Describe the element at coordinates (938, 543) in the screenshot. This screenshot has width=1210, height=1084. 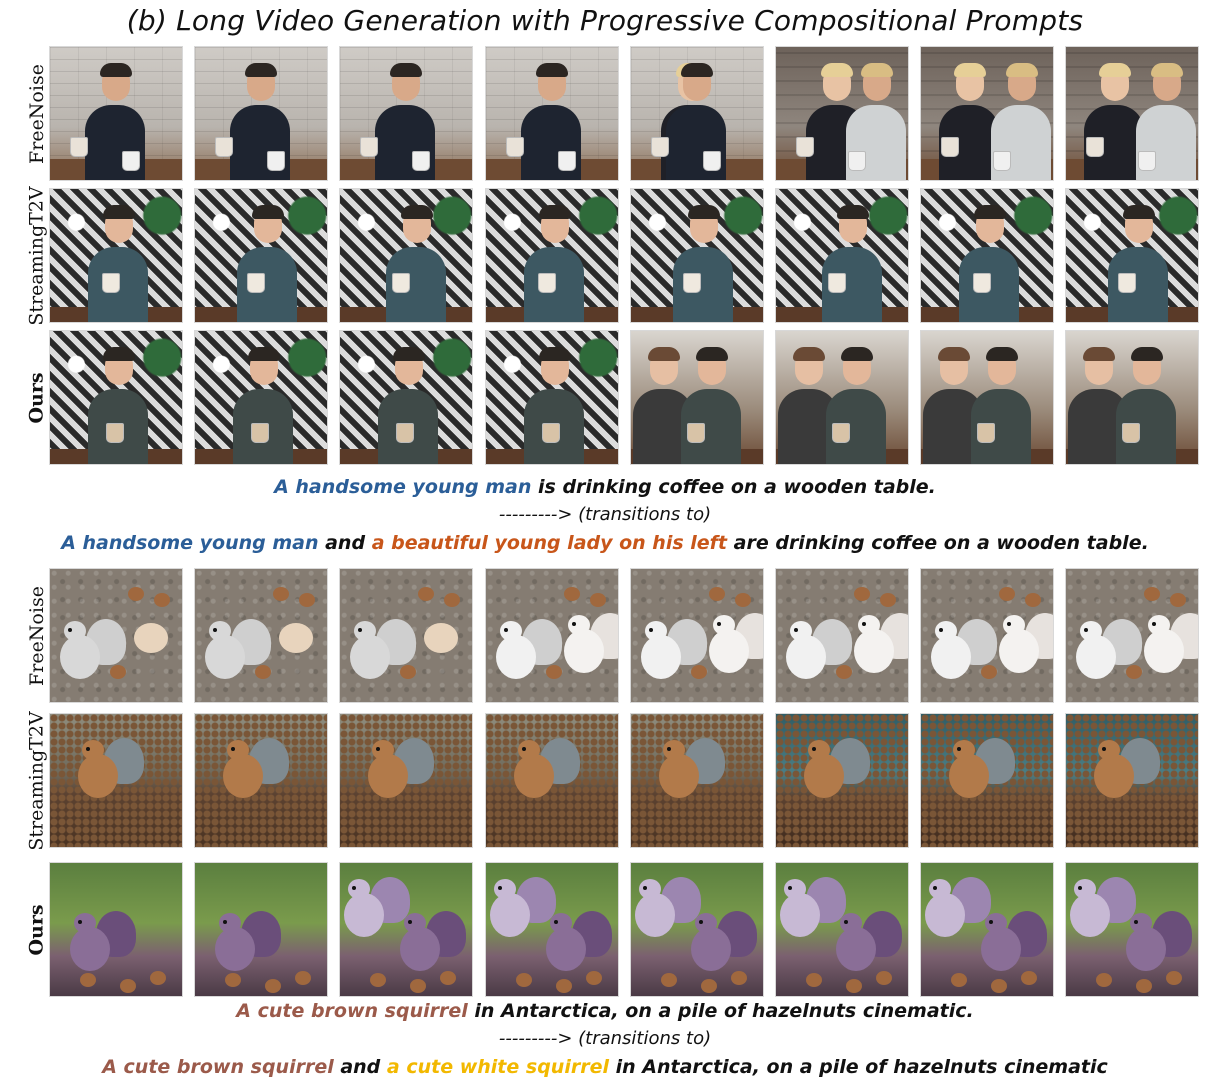
I see `caption-rest: are drinking coffee on a wooden table.` at that location.